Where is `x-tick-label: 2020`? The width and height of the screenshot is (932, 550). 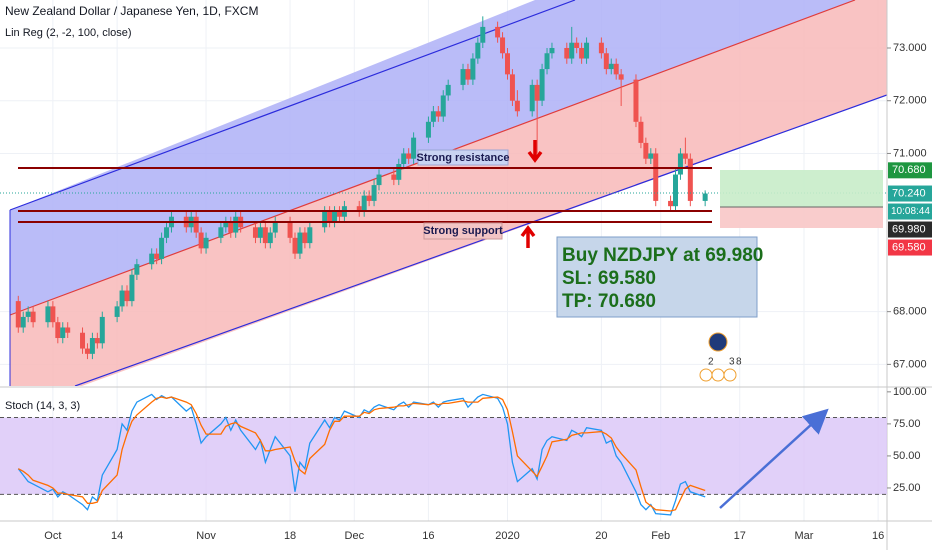
x-tick-label: 2020 is located at coordinates (507, 536).